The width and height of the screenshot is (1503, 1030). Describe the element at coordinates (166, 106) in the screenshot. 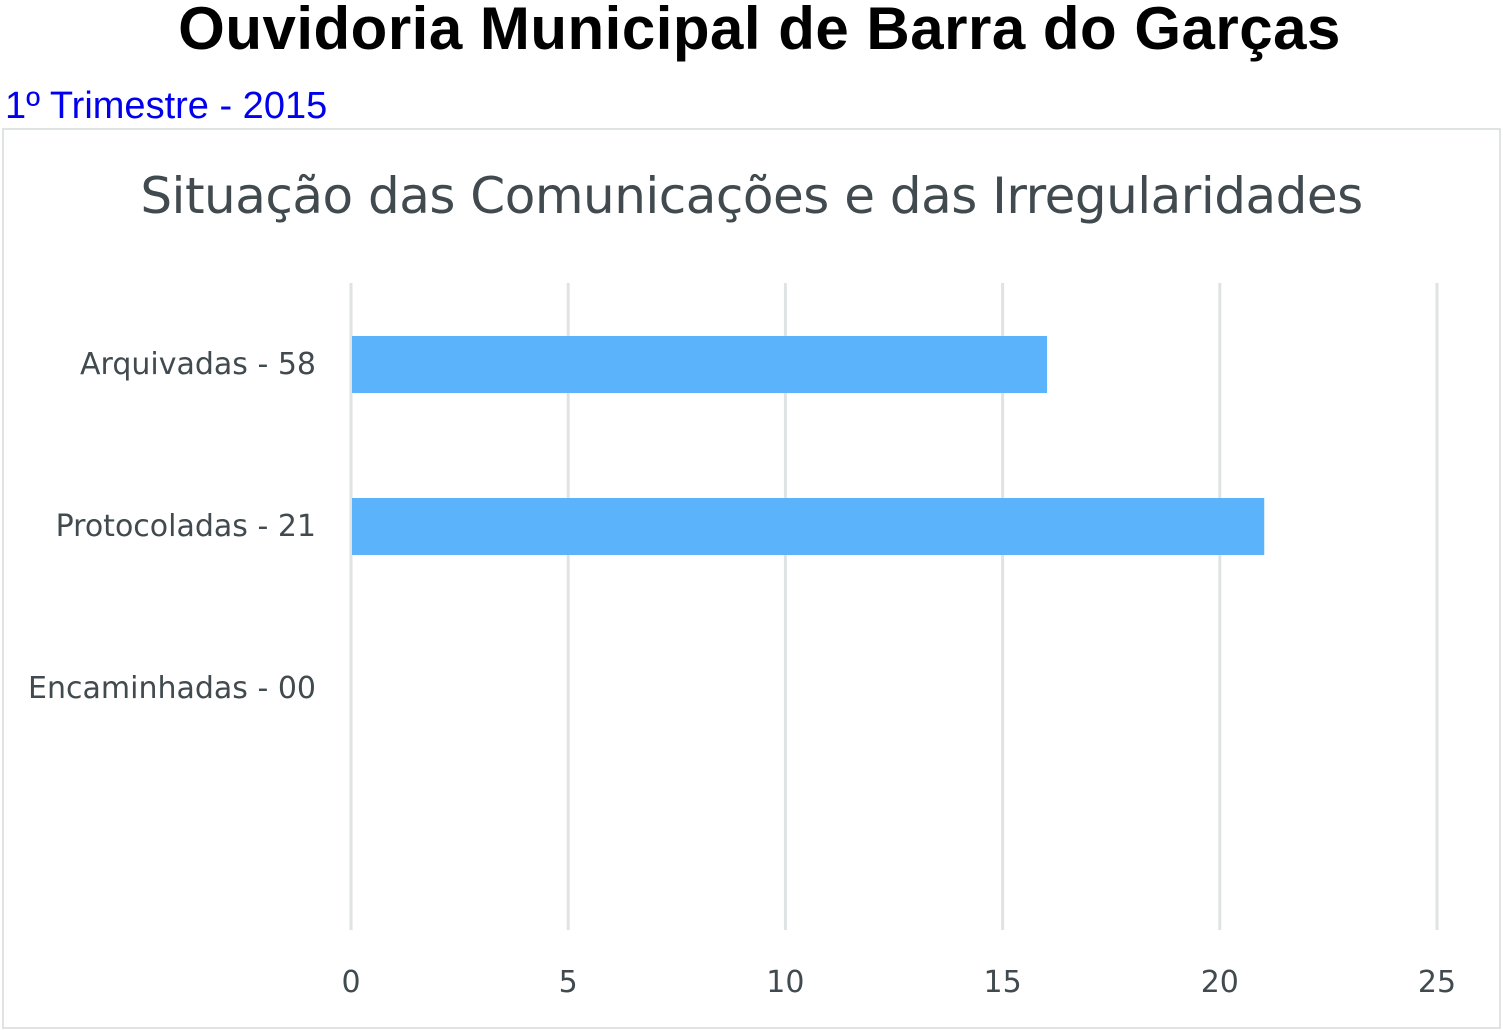

I see `page-subtitle: 1º Trimestre - 2015` at that location.